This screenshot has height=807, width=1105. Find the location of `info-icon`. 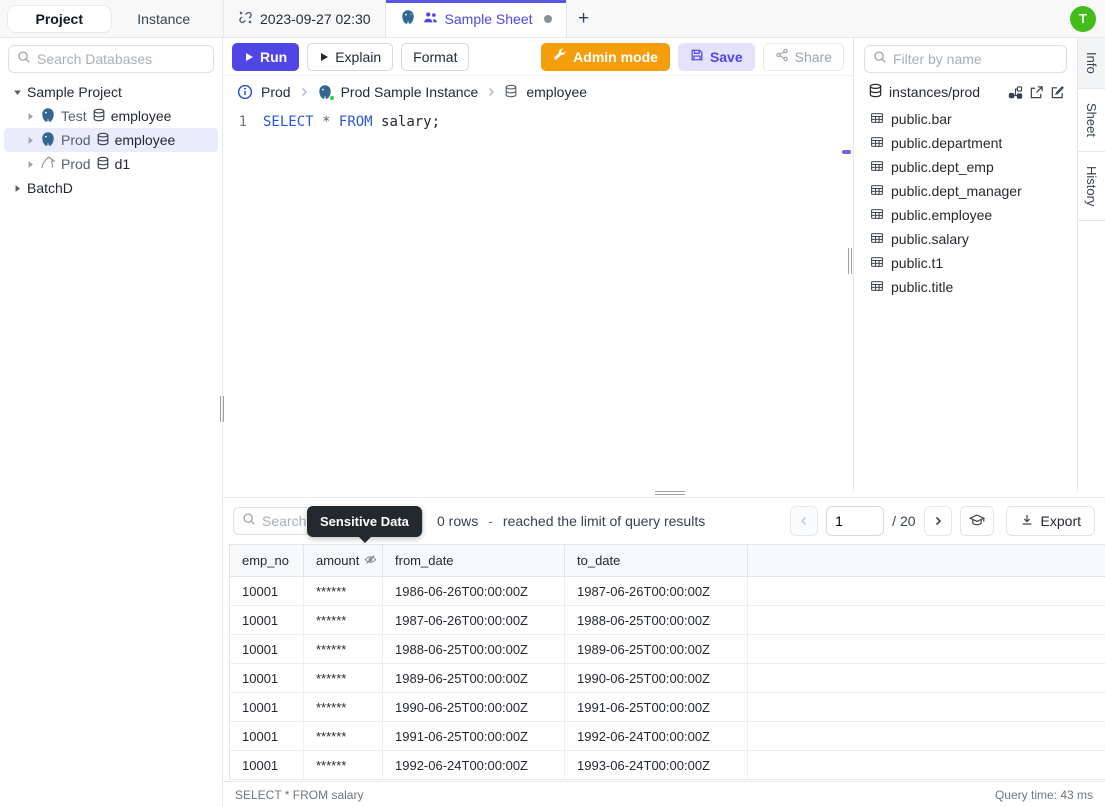

info-icon is located at coordinates (245, 92).